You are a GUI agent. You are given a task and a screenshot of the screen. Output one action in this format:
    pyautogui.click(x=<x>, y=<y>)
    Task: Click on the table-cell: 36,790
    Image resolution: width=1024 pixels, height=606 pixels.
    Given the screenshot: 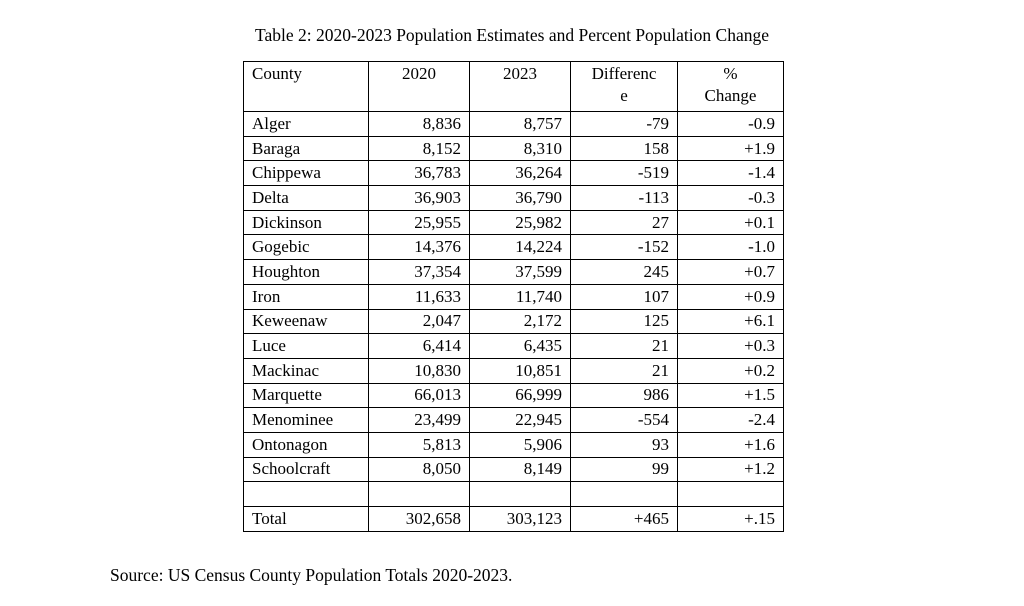 What is the action you would take?
    pyautogui.click(x=520, y=198)
    